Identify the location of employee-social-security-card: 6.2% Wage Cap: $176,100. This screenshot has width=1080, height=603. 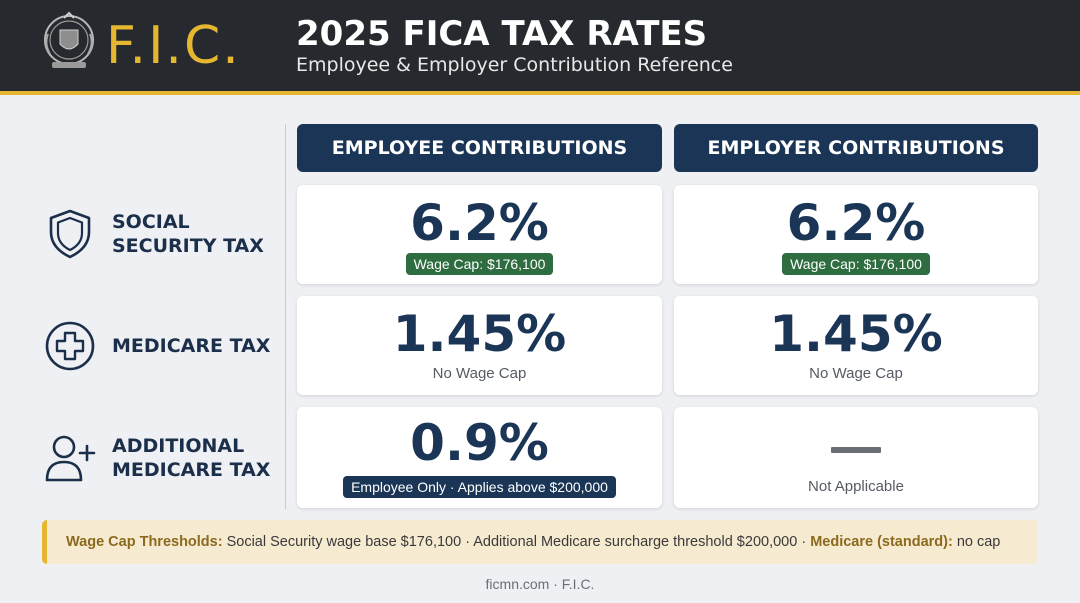
(479, 234).